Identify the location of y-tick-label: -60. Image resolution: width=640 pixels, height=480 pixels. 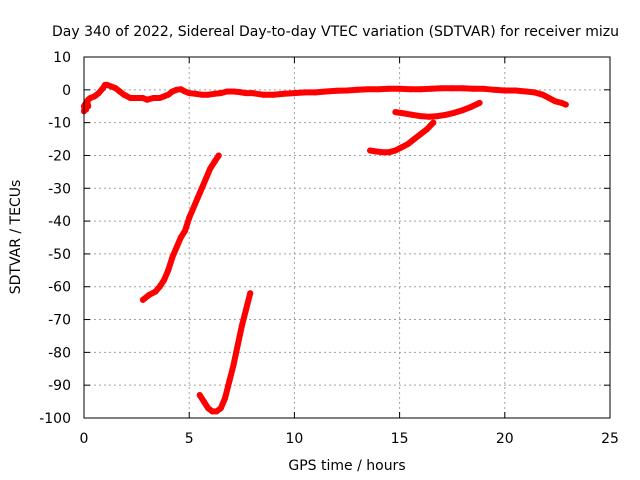
(59, 288).